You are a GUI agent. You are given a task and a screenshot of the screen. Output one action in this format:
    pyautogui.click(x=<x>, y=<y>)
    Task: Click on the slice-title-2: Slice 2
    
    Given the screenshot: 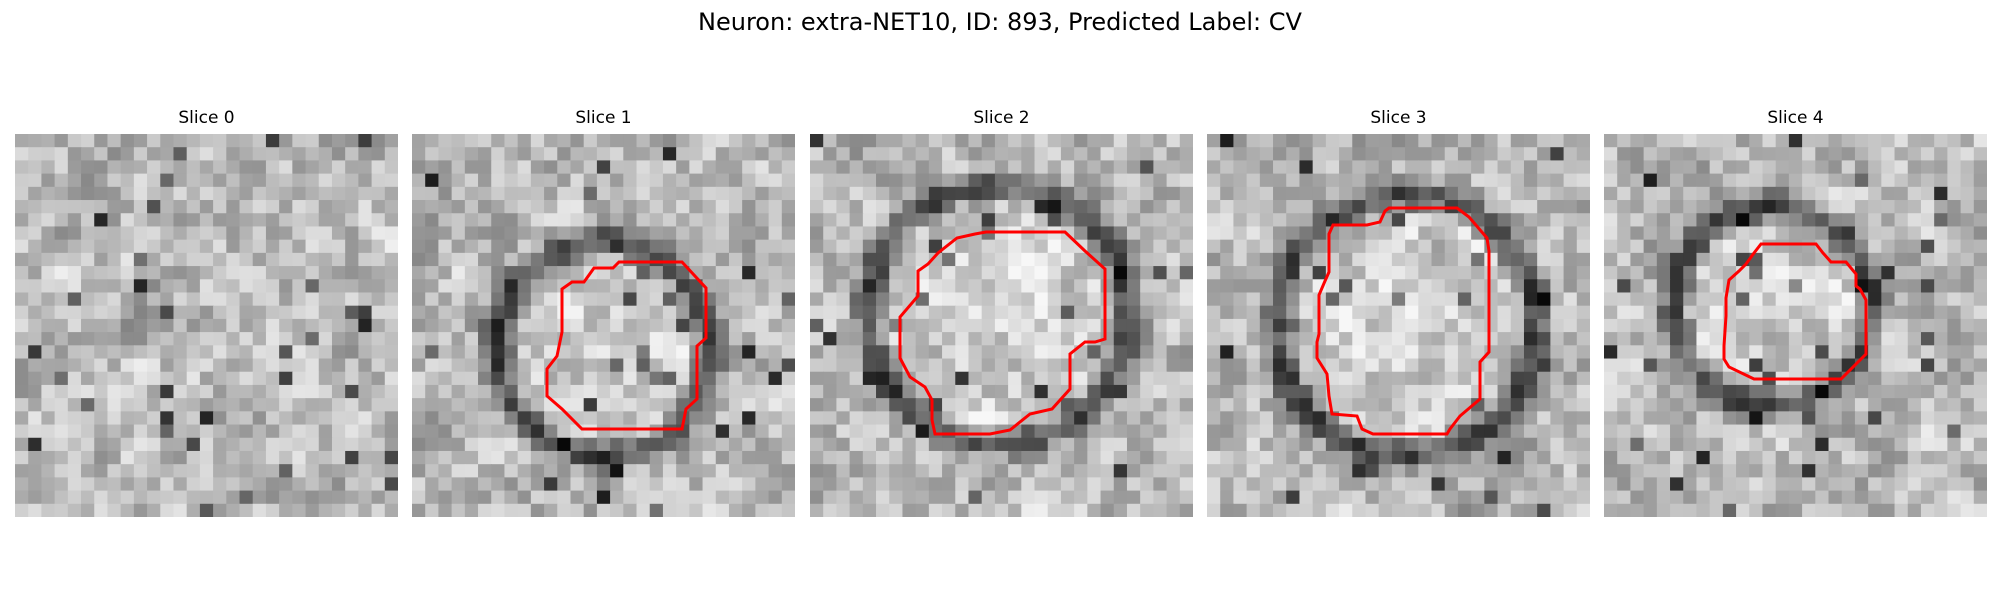 What is the action you would take?
    pyautogui.click(x=1001, y=118)
    